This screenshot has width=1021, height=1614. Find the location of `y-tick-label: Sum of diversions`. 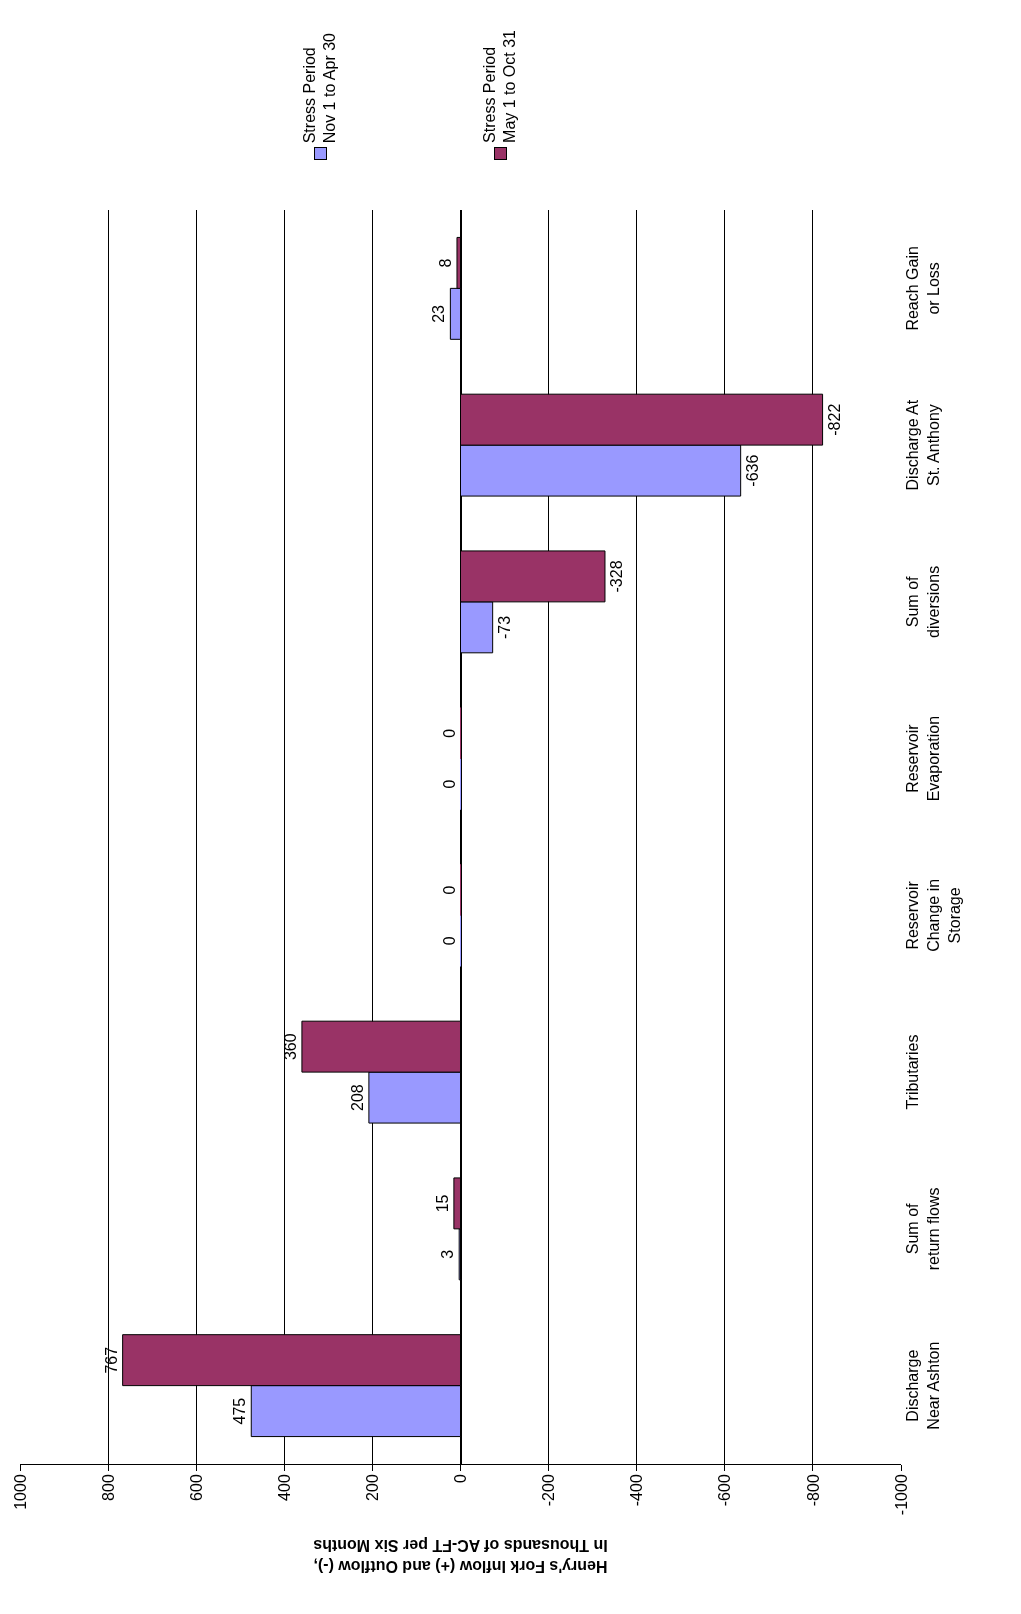

y-tick-label: Sum of diversions is located at coordinates (923, 601).